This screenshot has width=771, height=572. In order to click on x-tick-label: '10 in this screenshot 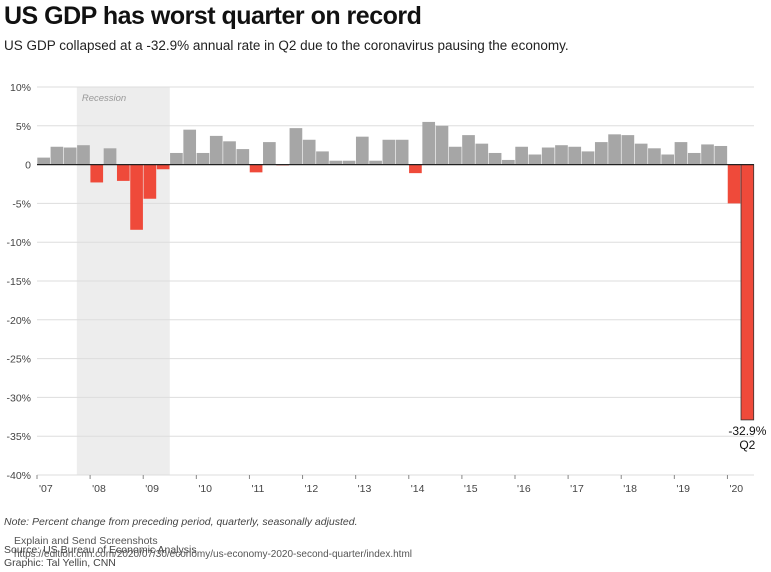, I will do `click(205, 489)`.